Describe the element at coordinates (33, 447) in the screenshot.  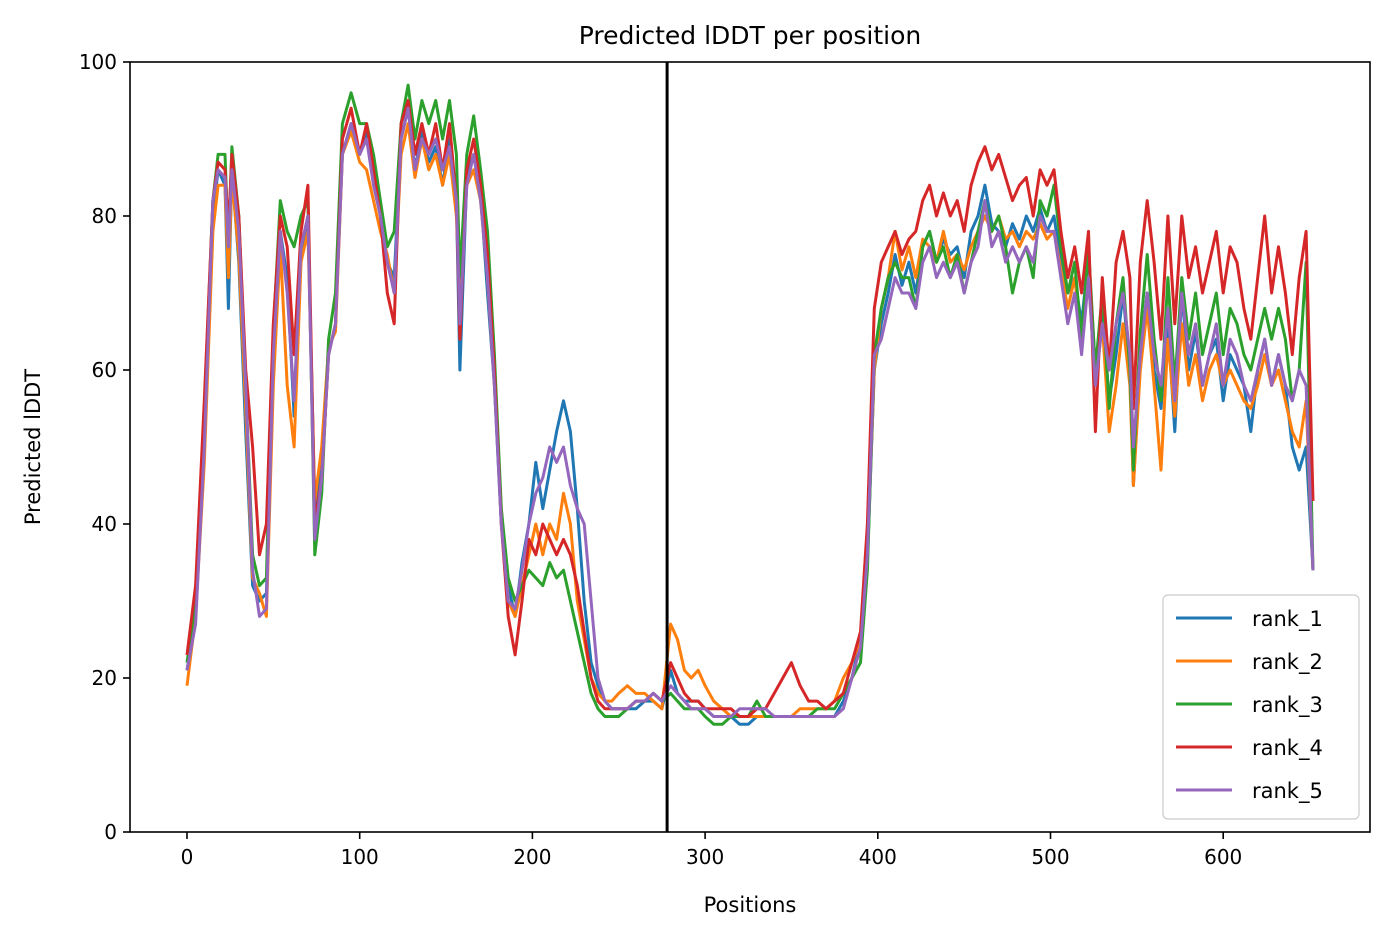
I see `y-axis-title: Predicted lDDT` at that location.